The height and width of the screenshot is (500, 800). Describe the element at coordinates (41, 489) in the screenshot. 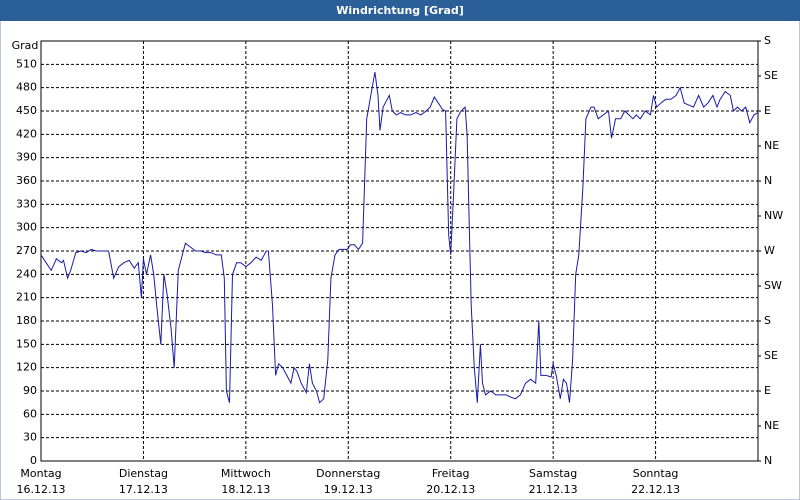

I see `x-tick-date: 16.12.13` at that location.